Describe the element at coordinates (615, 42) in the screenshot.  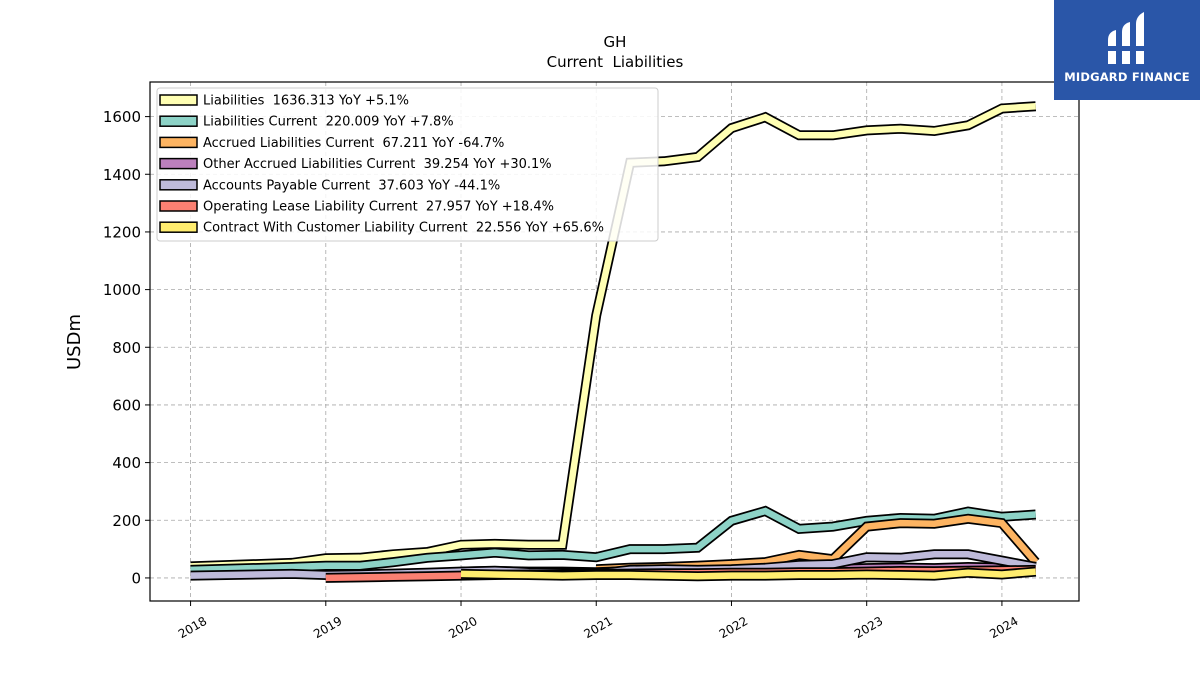
I see `chart-title: GH` at that location.